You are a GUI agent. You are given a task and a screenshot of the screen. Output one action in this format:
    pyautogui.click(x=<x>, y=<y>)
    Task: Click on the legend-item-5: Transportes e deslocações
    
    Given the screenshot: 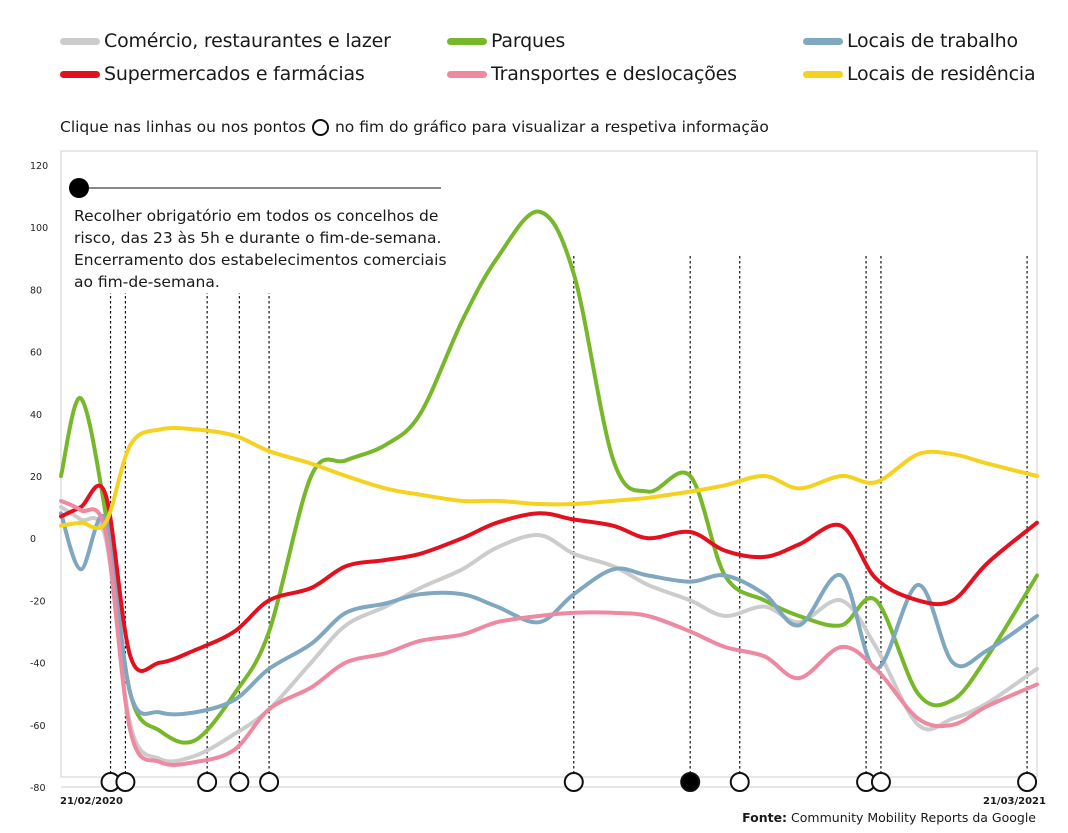 What is the action you would take?
    pyautogui.click(x=592, y=74)
    